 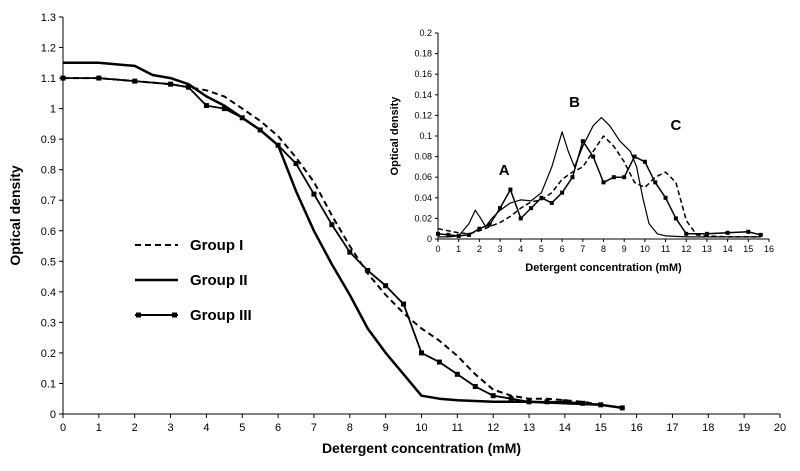 I want to click on x-tick-label: 0, so click(x=437, y=249).